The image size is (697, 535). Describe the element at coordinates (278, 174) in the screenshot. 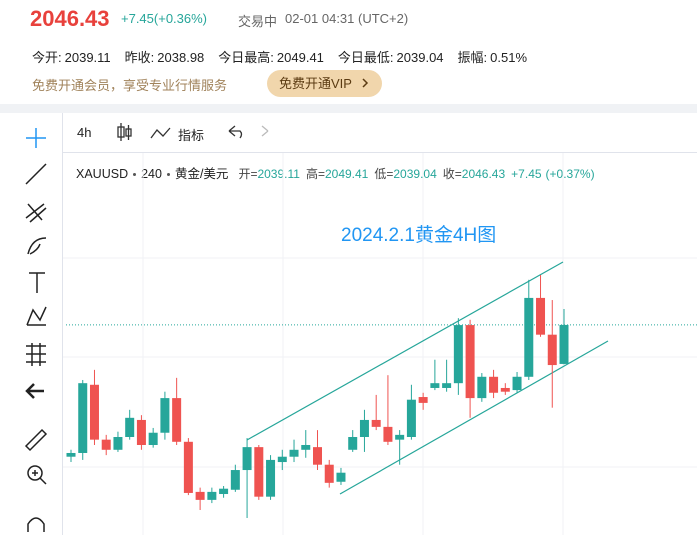

I see `legend-value: 2039.11` at that location.